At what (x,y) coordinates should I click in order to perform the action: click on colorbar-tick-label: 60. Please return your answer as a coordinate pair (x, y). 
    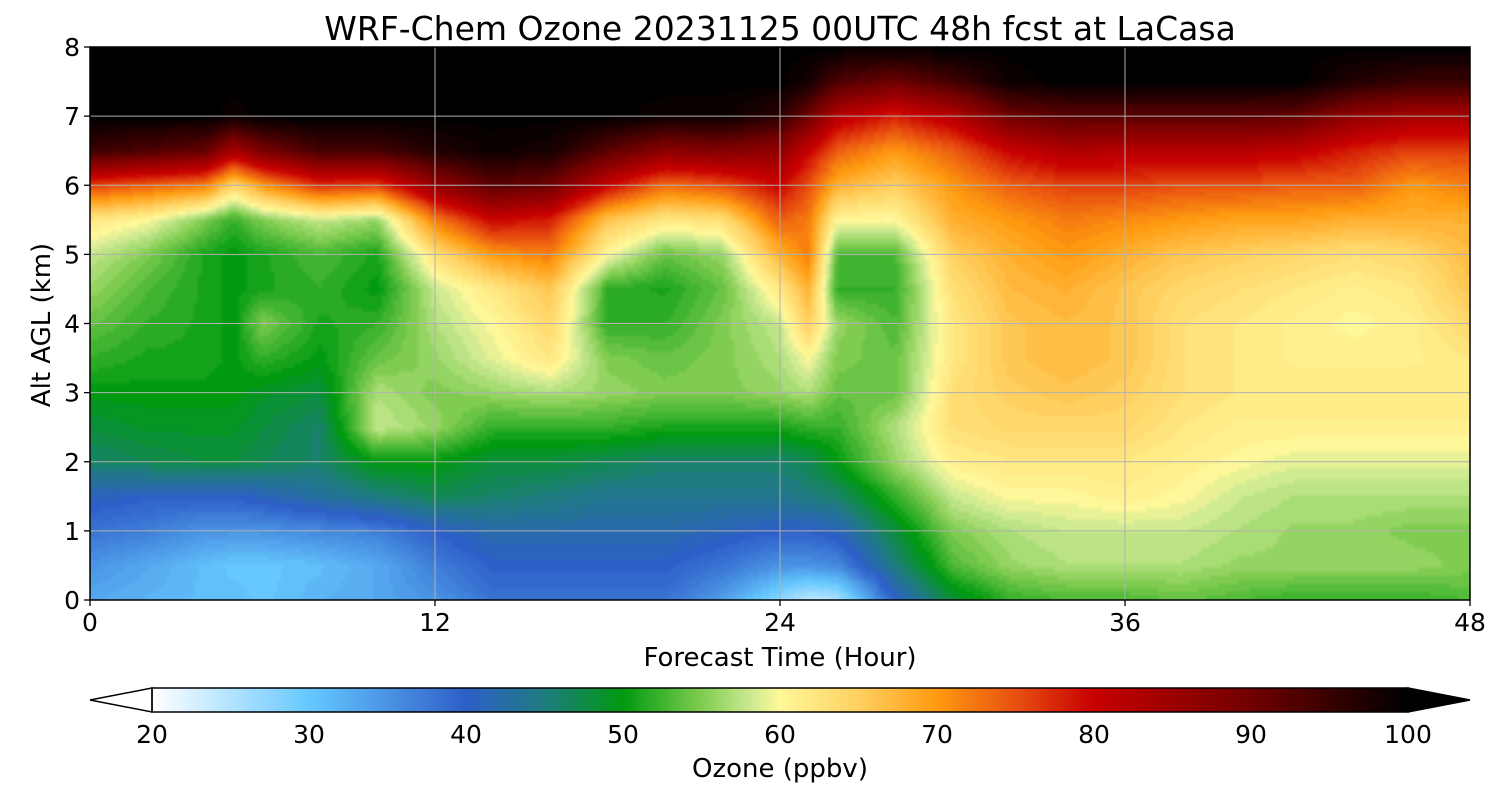
    Looking at the image, I should click on (780, 734).